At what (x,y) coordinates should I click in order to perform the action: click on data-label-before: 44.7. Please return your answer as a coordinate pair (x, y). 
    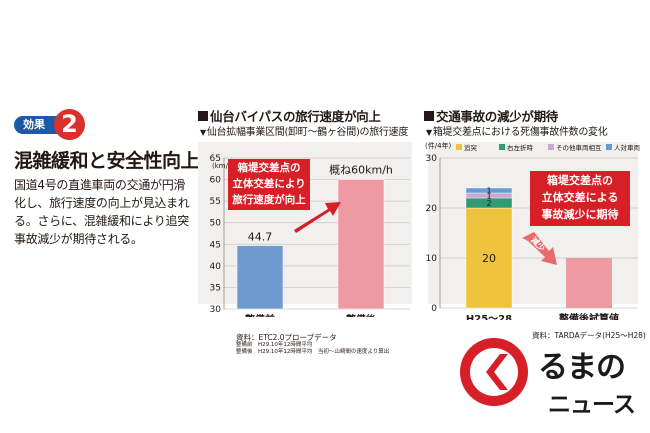
    Looking at the image, I should click on (260, 237).